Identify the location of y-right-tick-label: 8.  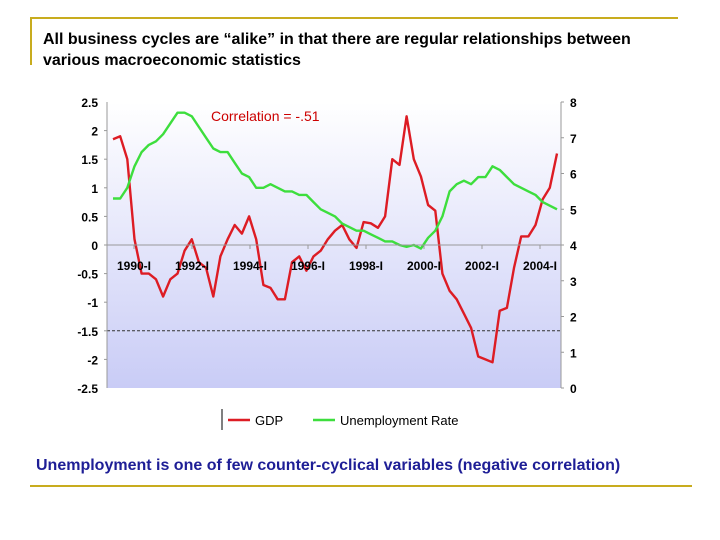
(573, 103).